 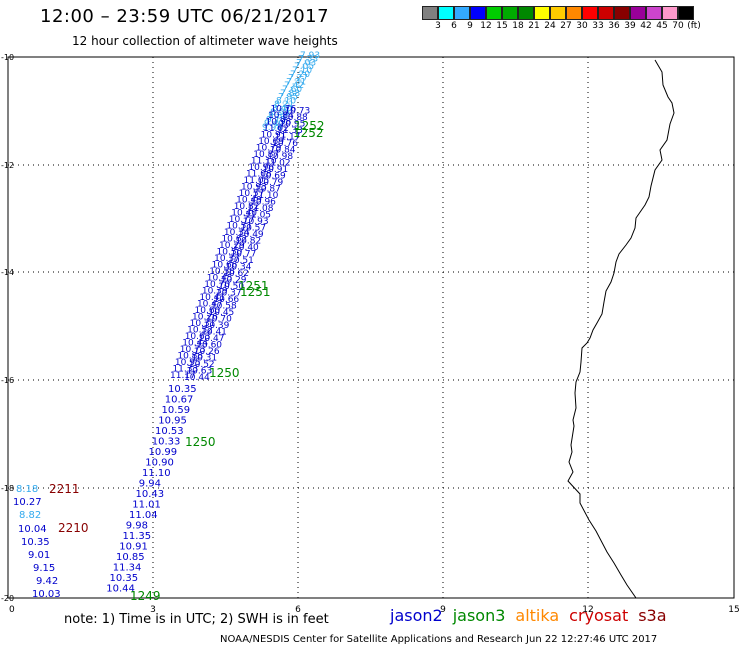 What do you see at coordinates (263, 203) in the screenshot?
I see `track-value-label: 10.96` at bounding box center [263, 203].